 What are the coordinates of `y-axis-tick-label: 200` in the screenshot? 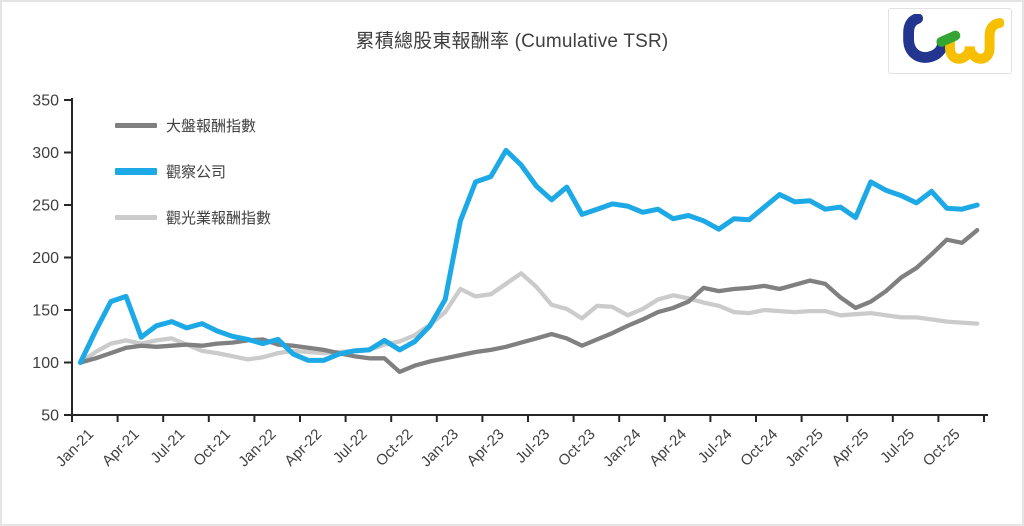 It's located at (45, 258).